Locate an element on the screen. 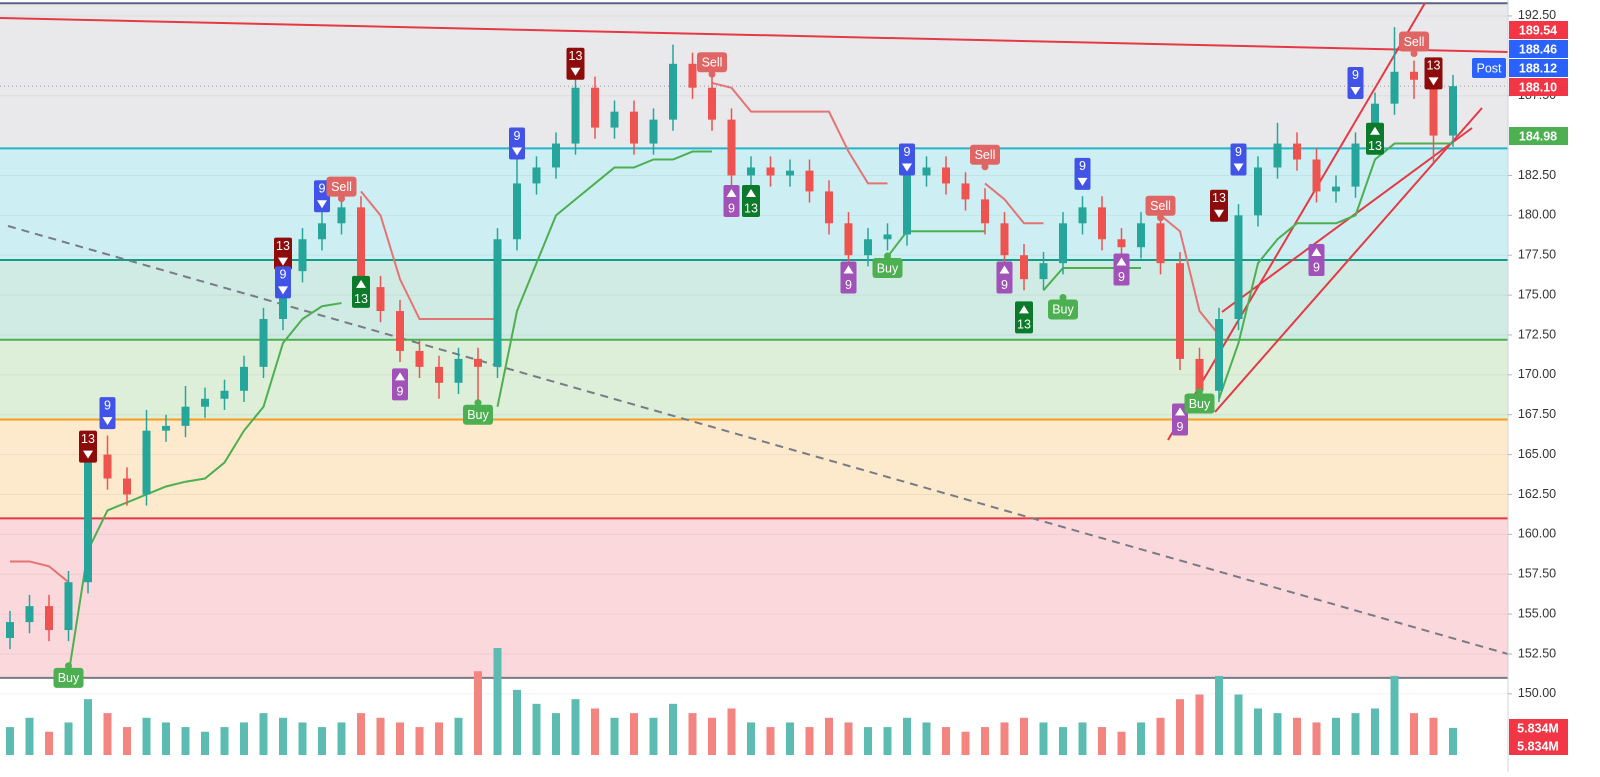  post-box is located at coordinates (1489, 68).